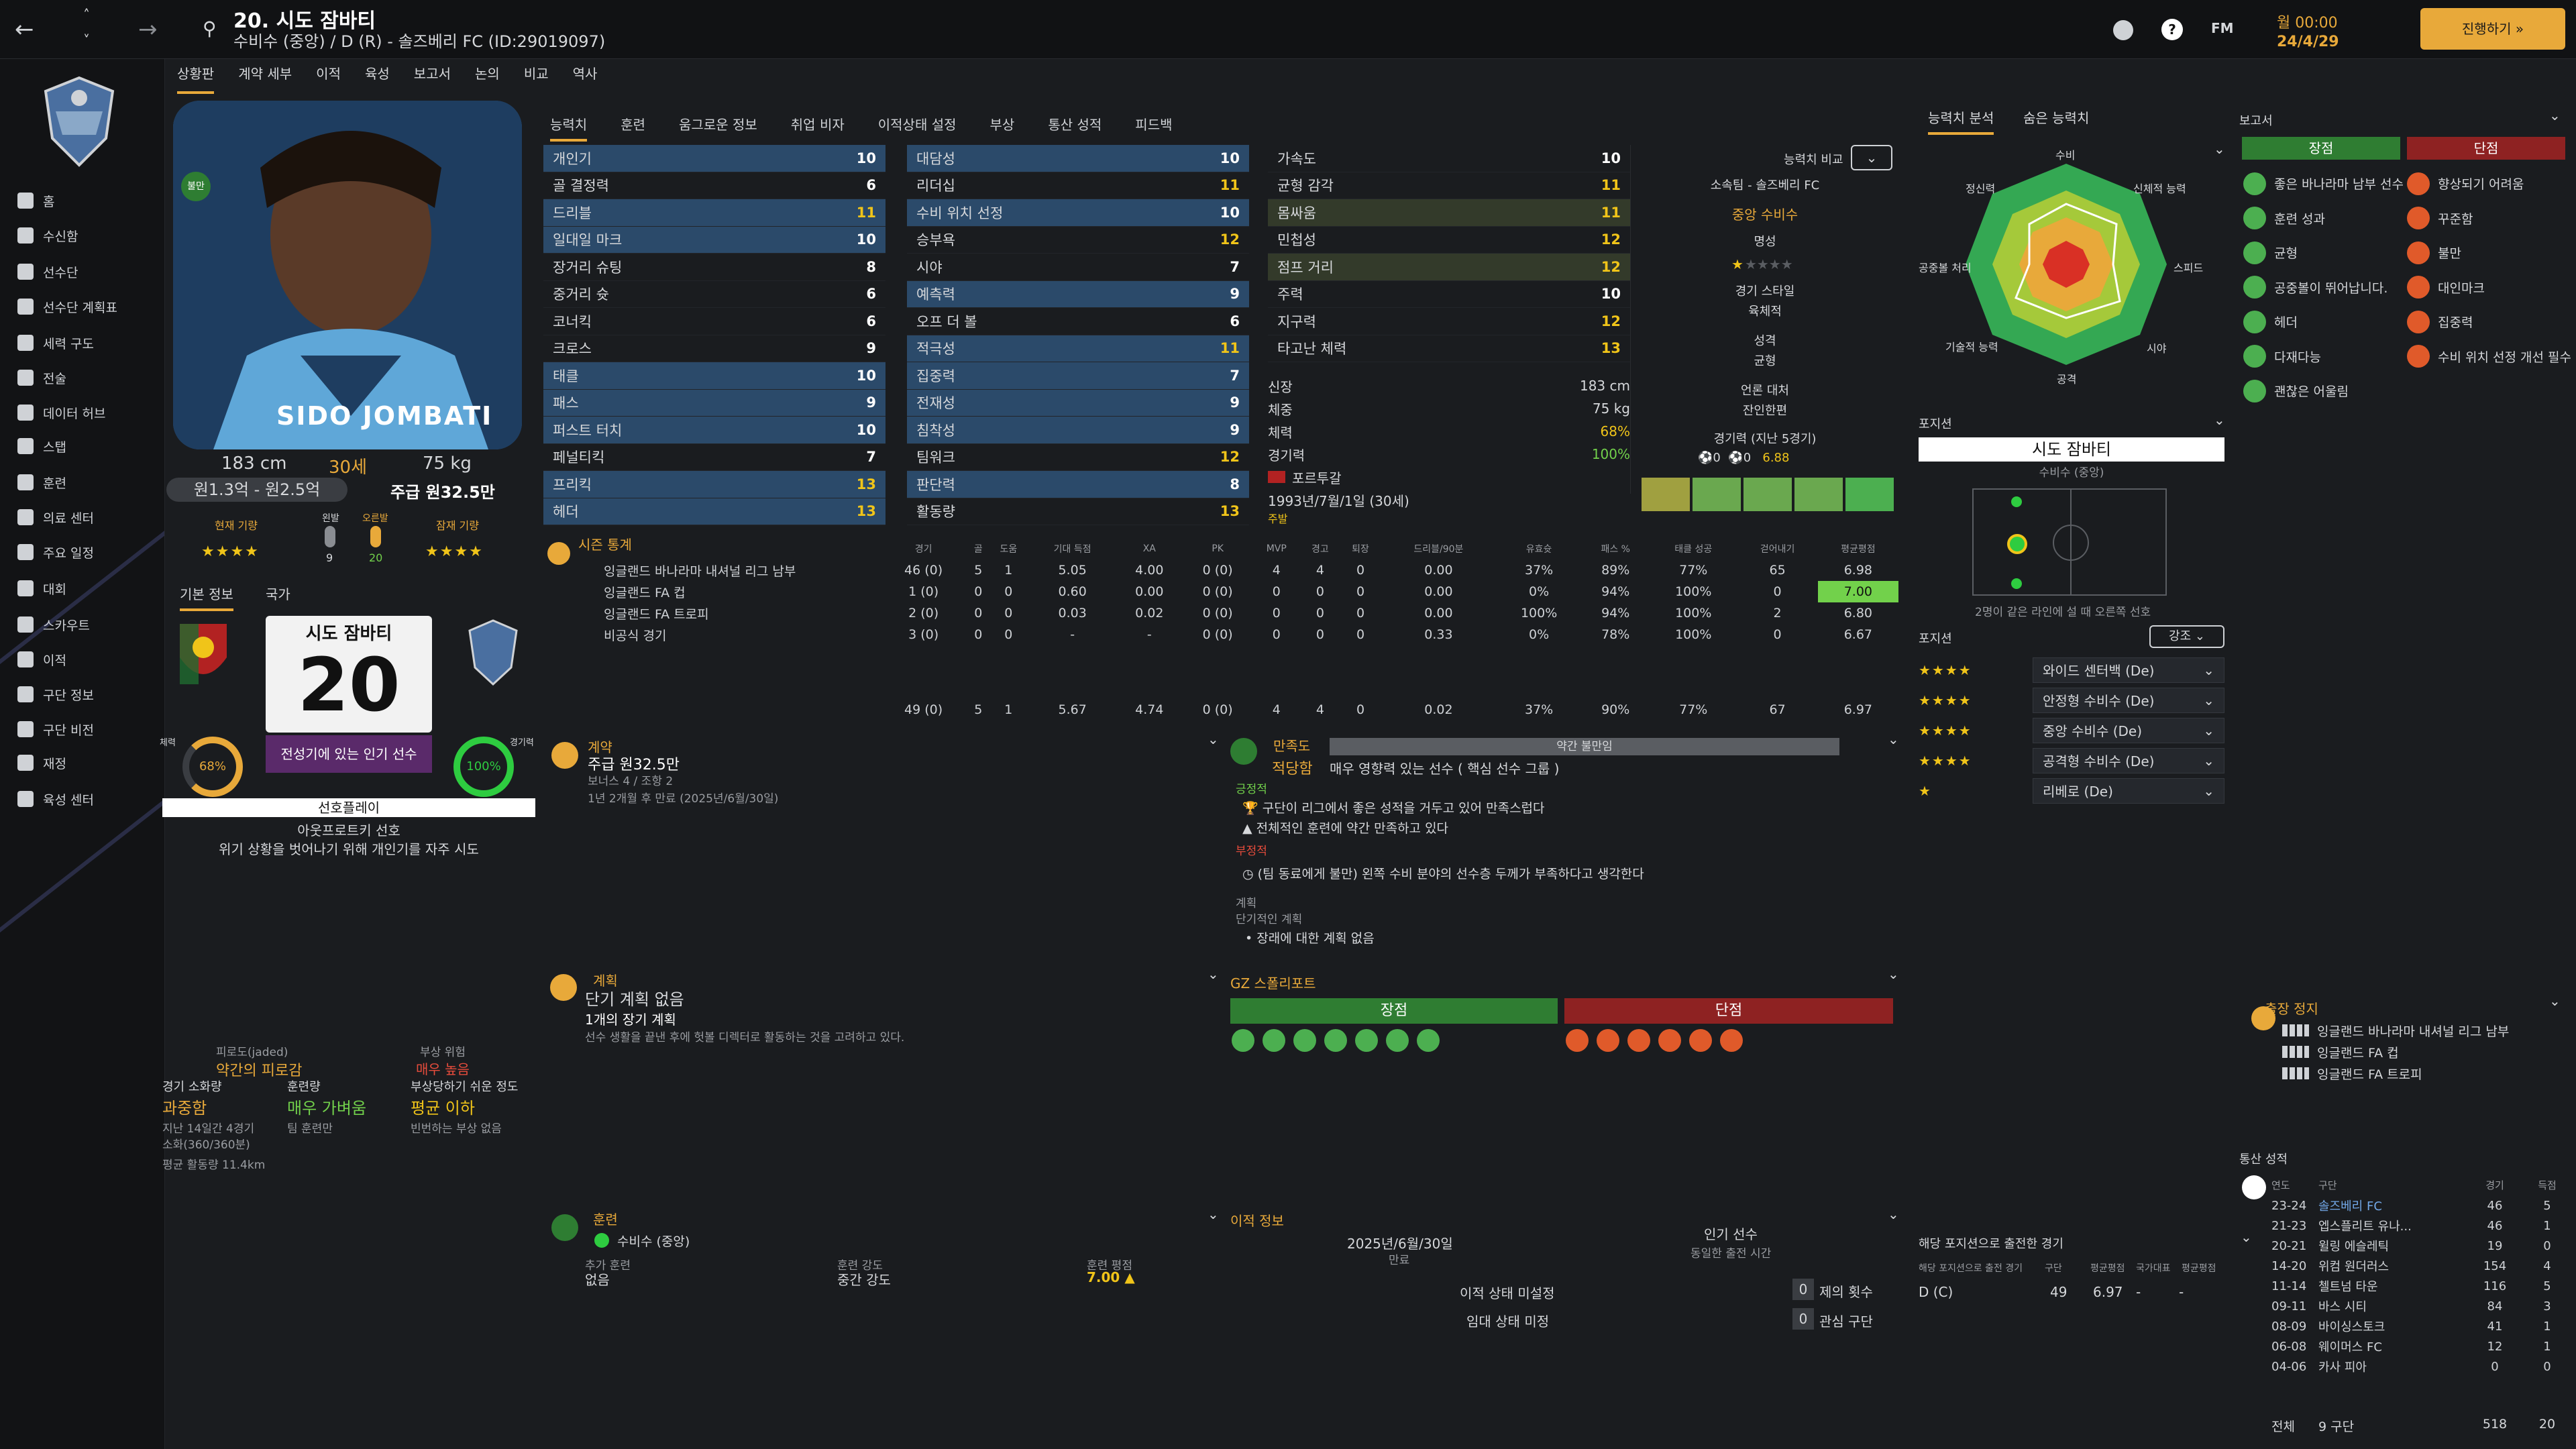 This screenshot has height=1449, width=2576. Describe the element at coordinates (210, 28) in the screenshot. I see `search-icon: ⚲` at that location.